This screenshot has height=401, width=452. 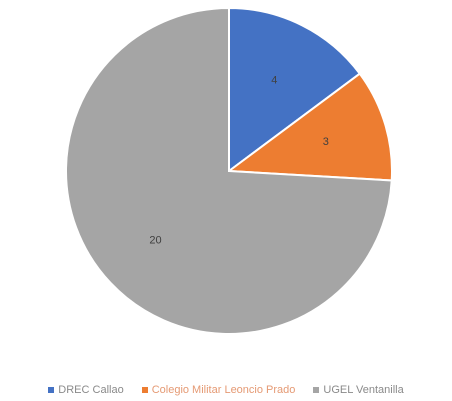 I want to click on legend-label: Colegio Militar Leoncio Prado, so click(x=223, y=390).